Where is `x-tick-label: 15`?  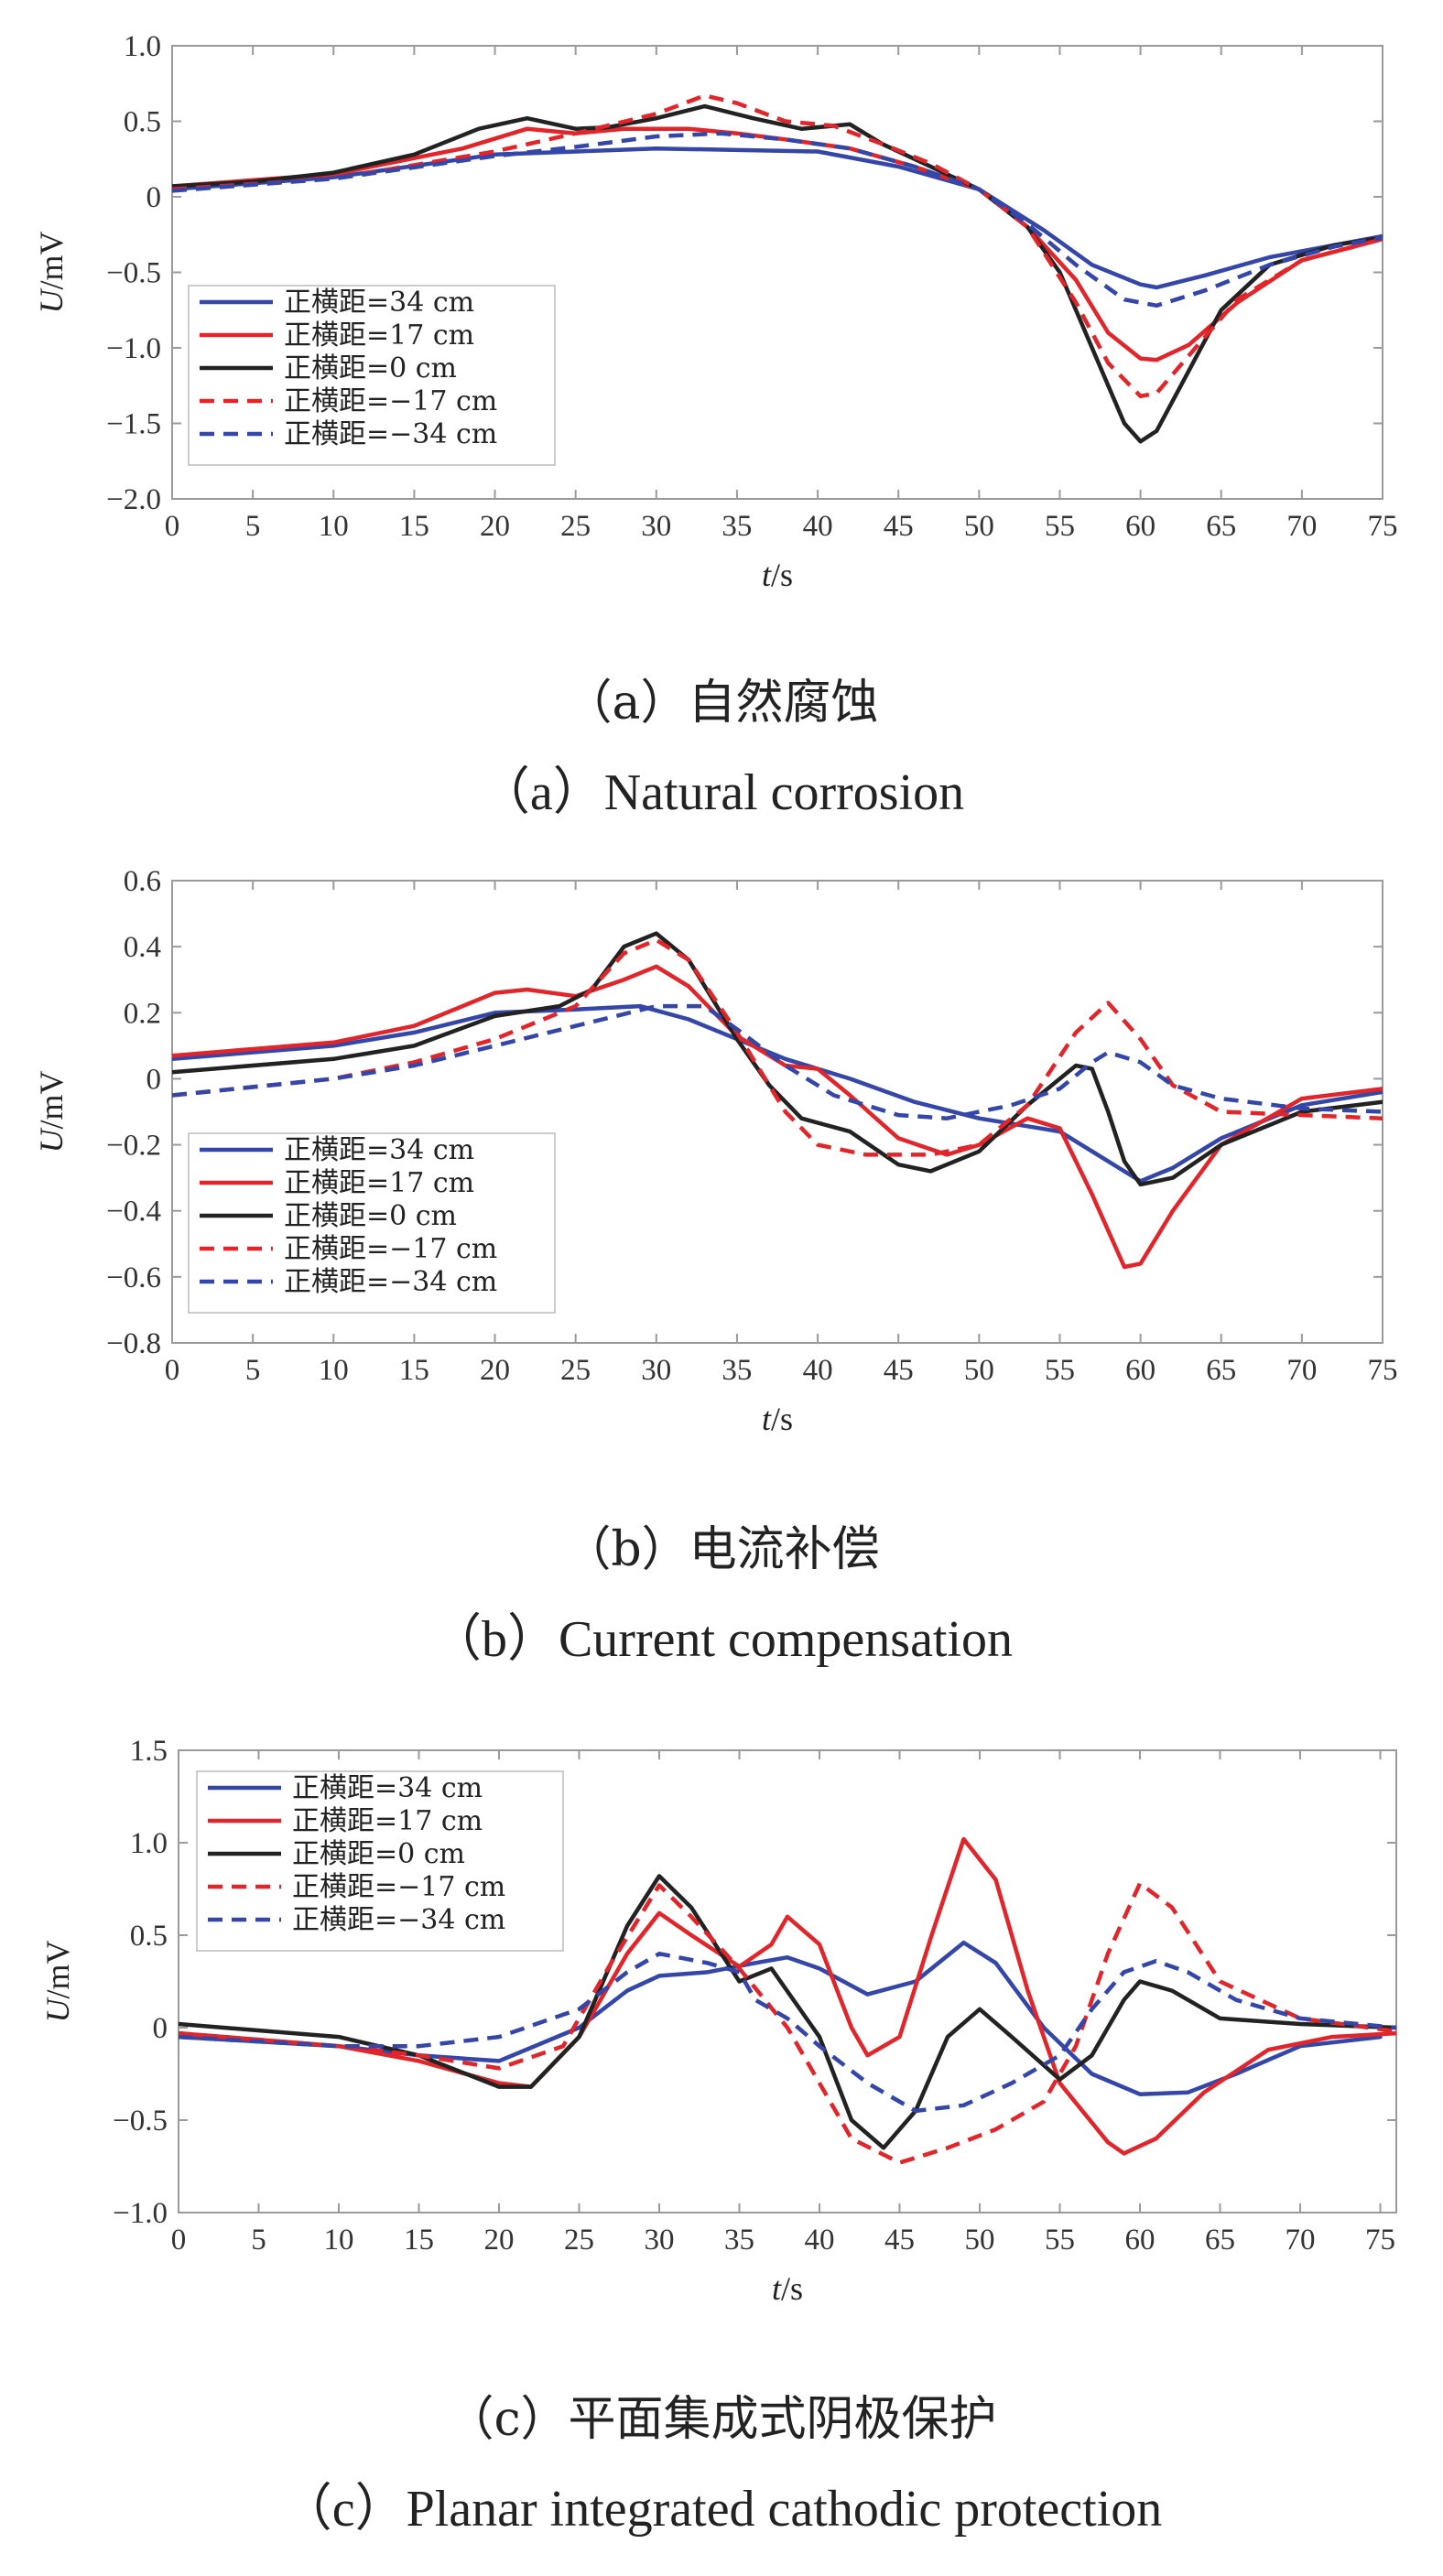 x-tick-label: 15 is located at coordinates (414, 527).